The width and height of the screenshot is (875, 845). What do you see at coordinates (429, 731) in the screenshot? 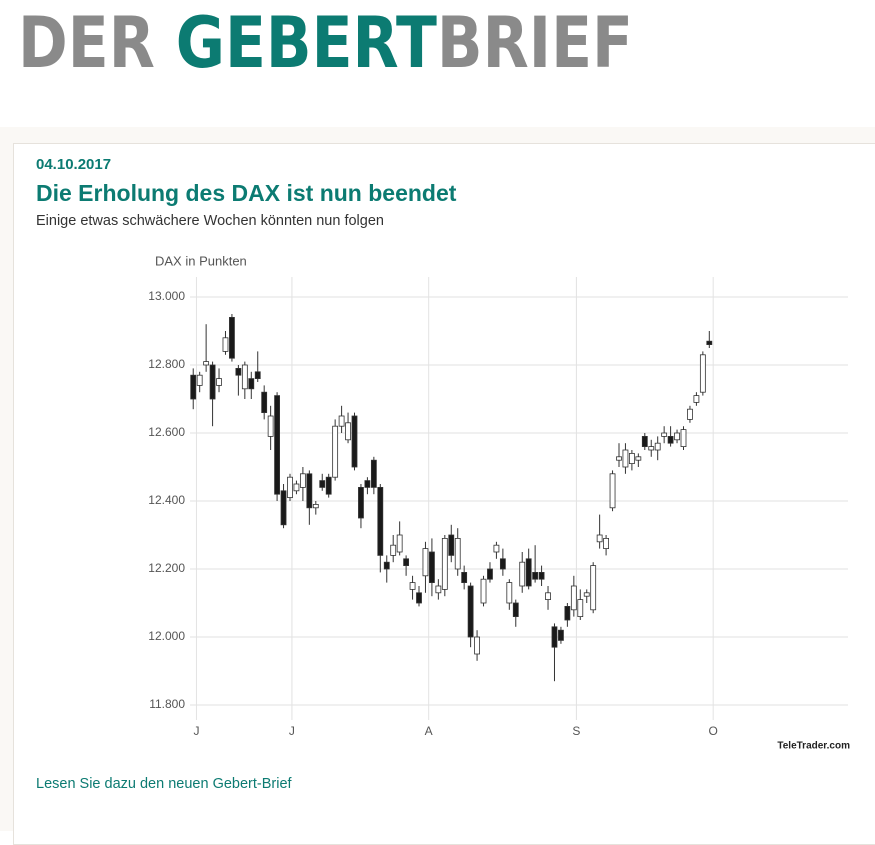
I see `x-tick-label: A` at bounding box center [429, 731].